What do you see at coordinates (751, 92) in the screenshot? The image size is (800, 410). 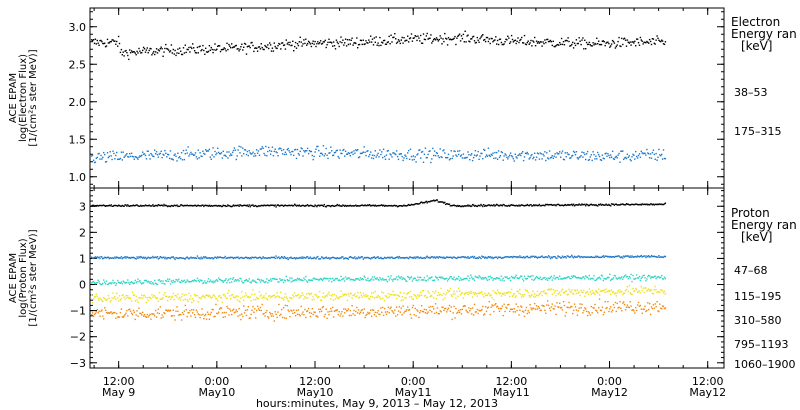 I see `legend-entry: 38–53` at bounding box center [751, 92].